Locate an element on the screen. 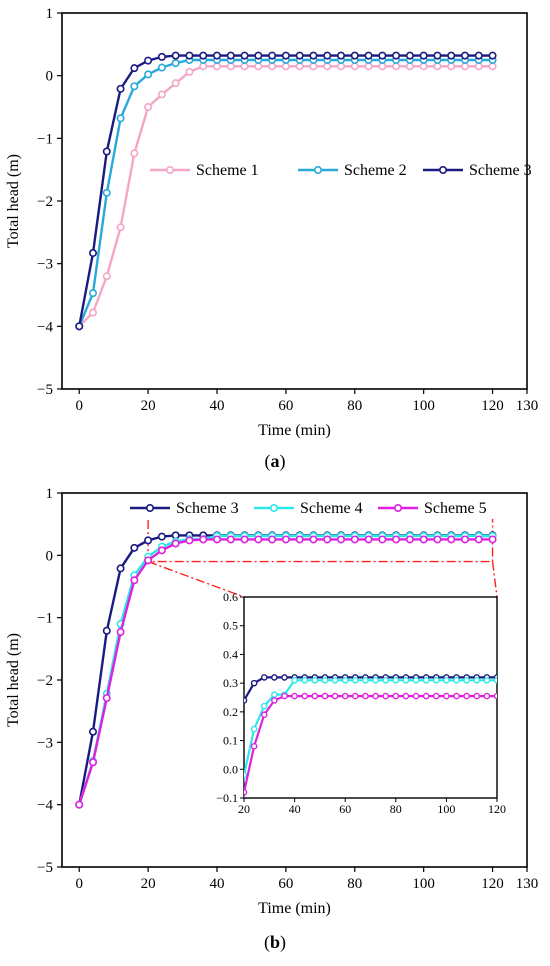 This screenshot has height=966, width=550. inset-y-tick-label: 0.4 is located at coordinates (230, 654).